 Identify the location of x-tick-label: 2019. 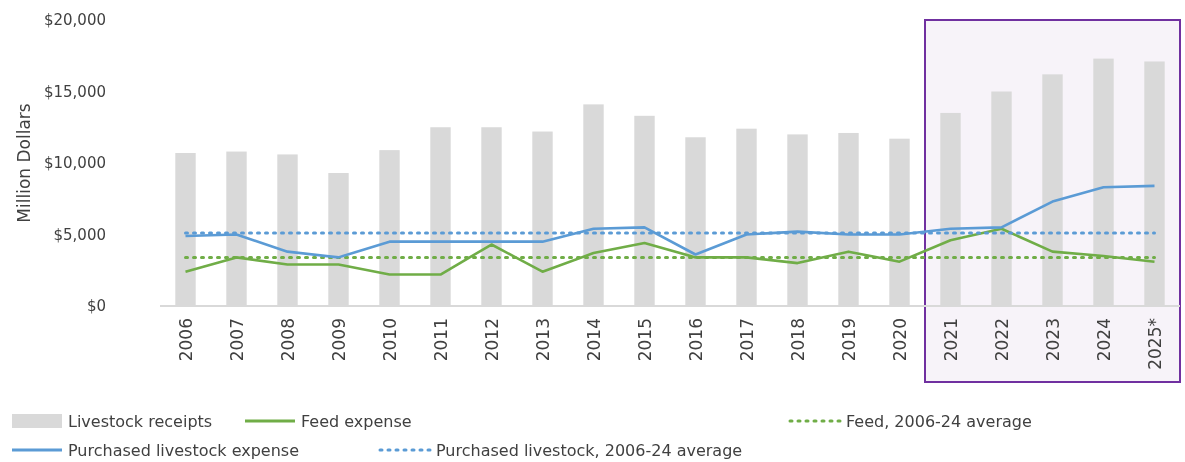
(848, 340).